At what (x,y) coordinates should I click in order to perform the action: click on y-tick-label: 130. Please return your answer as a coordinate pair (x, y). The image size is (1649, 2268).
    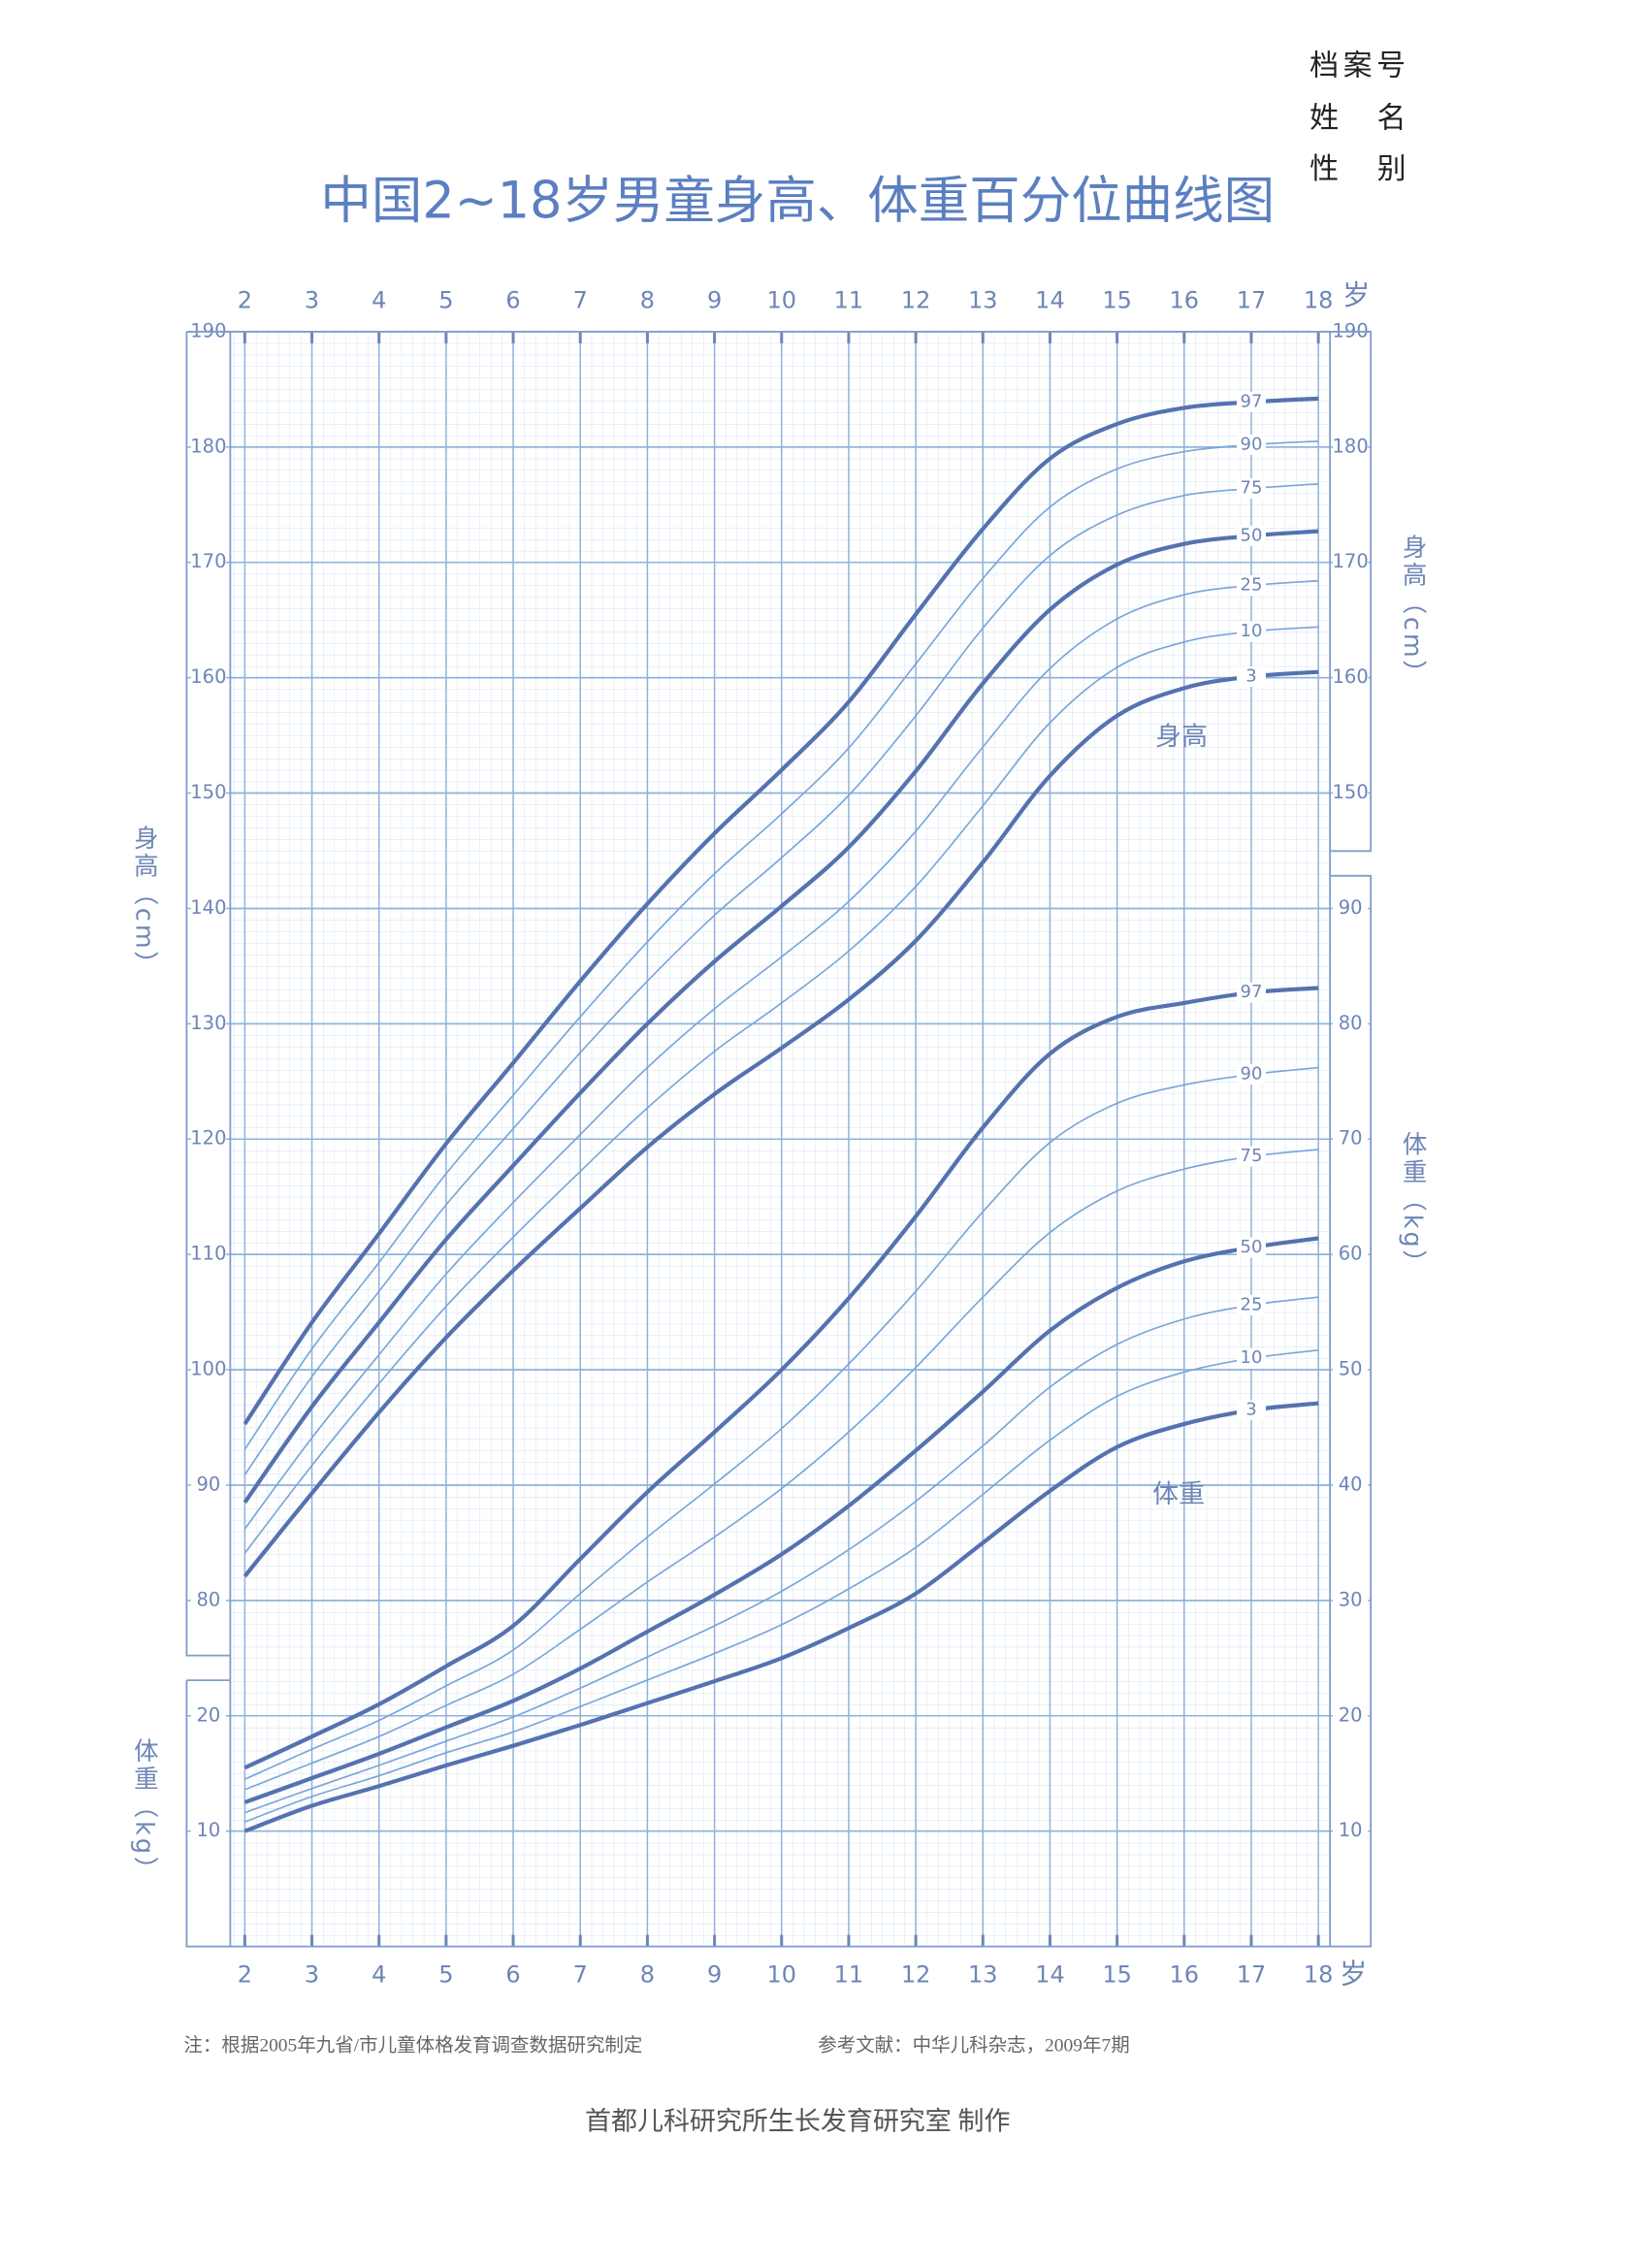
    Looking at the image, I should click on (208, 1023).